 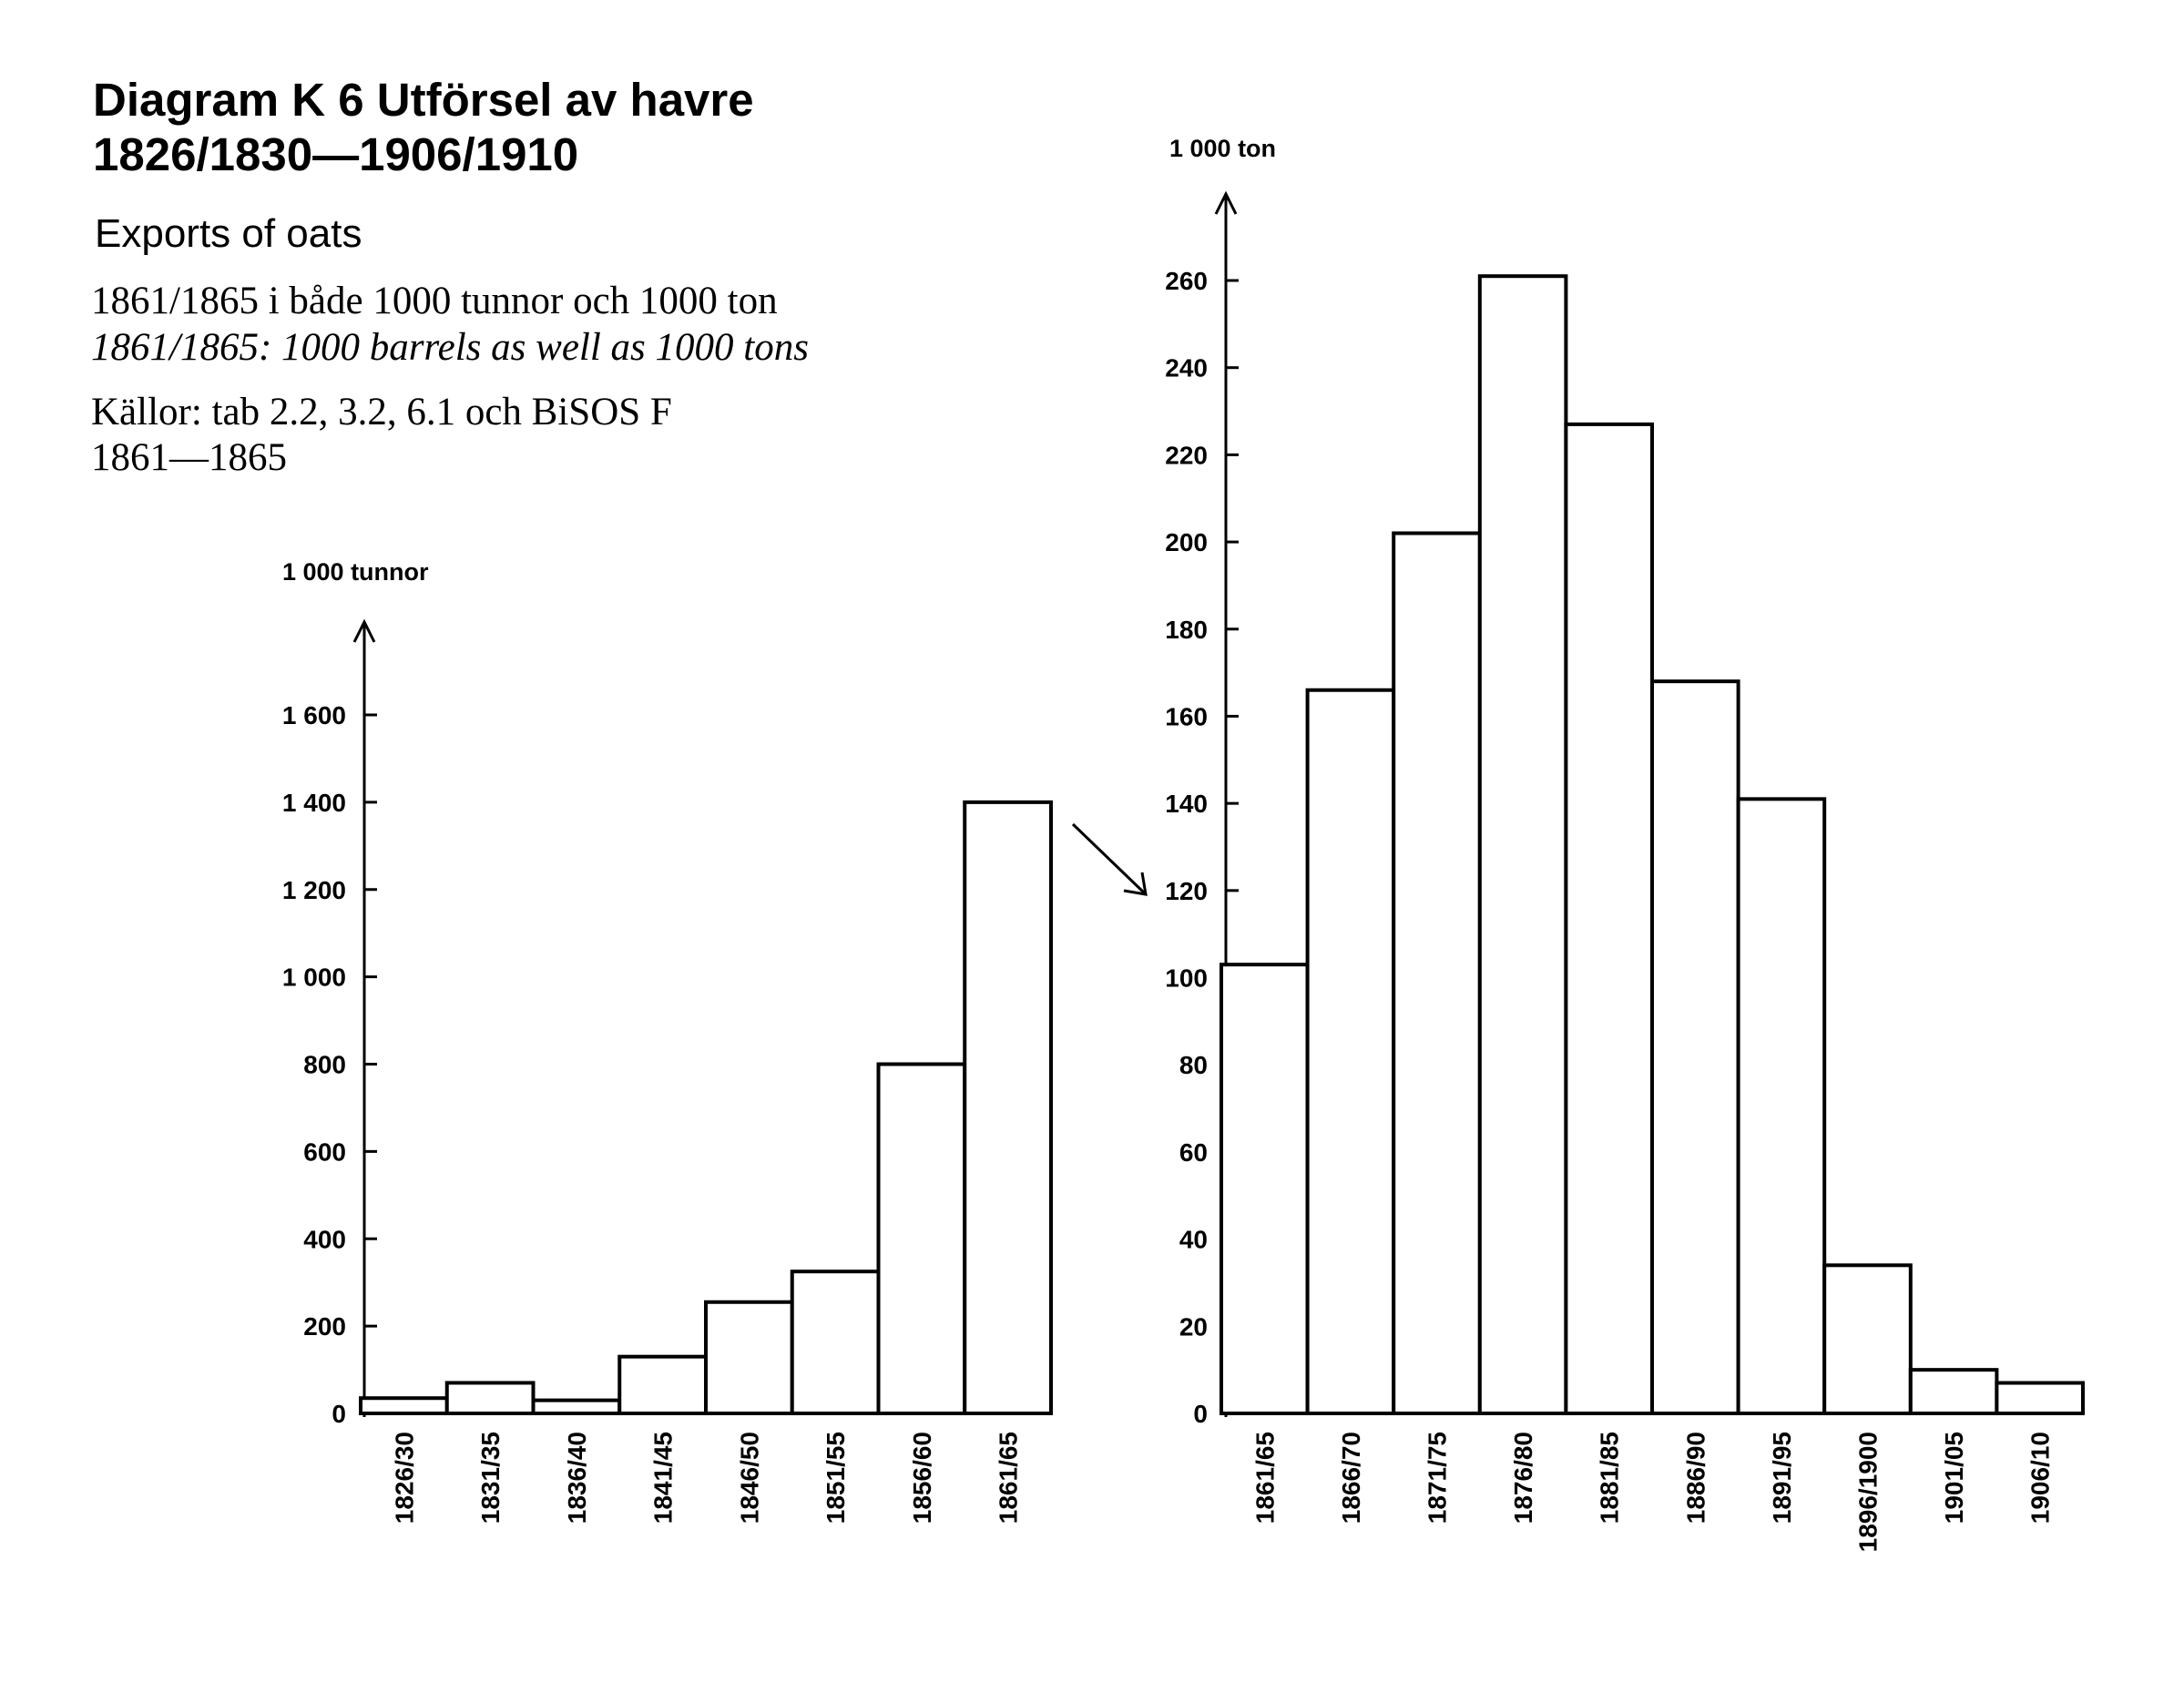 What do you see at coordinates (836, 1478) in the screenshot?
I see `x-tick-label: 1851/55` at bounding box center [836, 1478].